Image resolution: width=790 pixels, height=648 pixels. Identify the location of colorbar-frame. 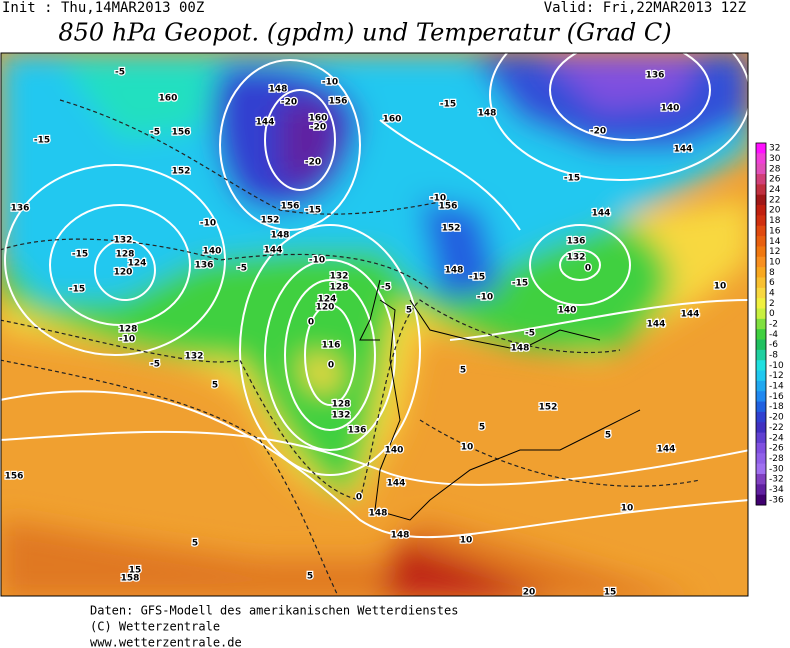
(761, 324).